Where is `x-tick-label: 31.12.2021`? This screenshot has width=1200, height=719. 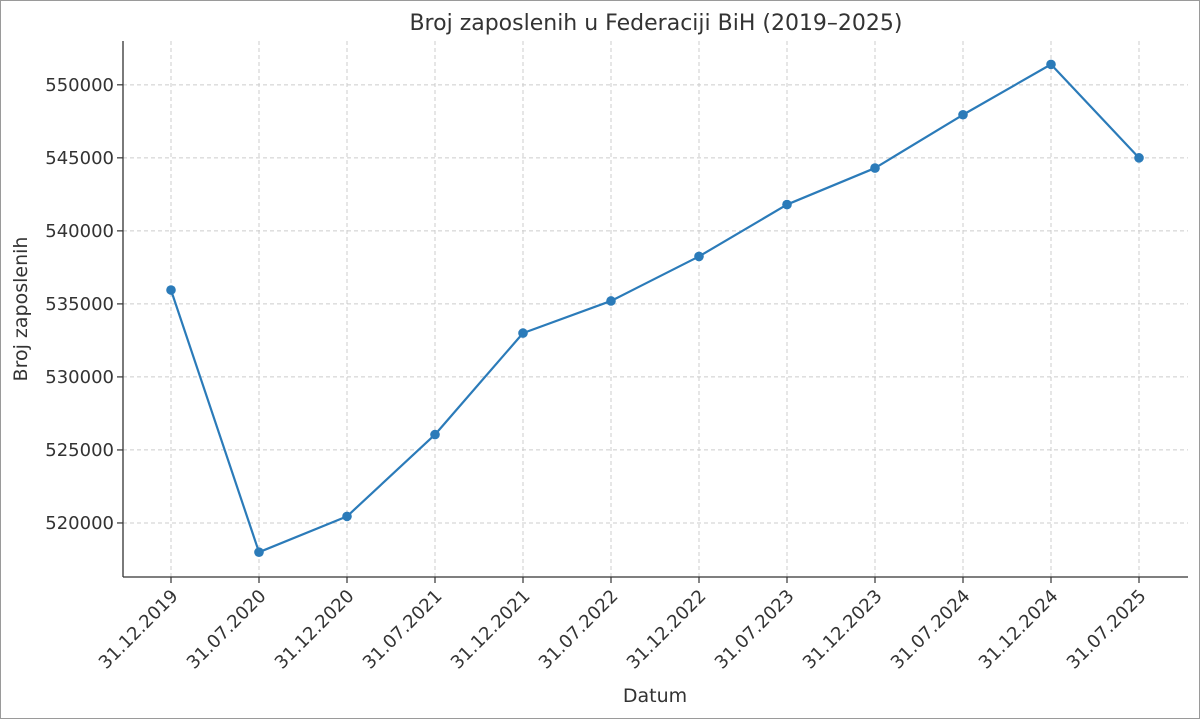
x-tick-label: 31.12.2021 is located at coordinates (491, 630).